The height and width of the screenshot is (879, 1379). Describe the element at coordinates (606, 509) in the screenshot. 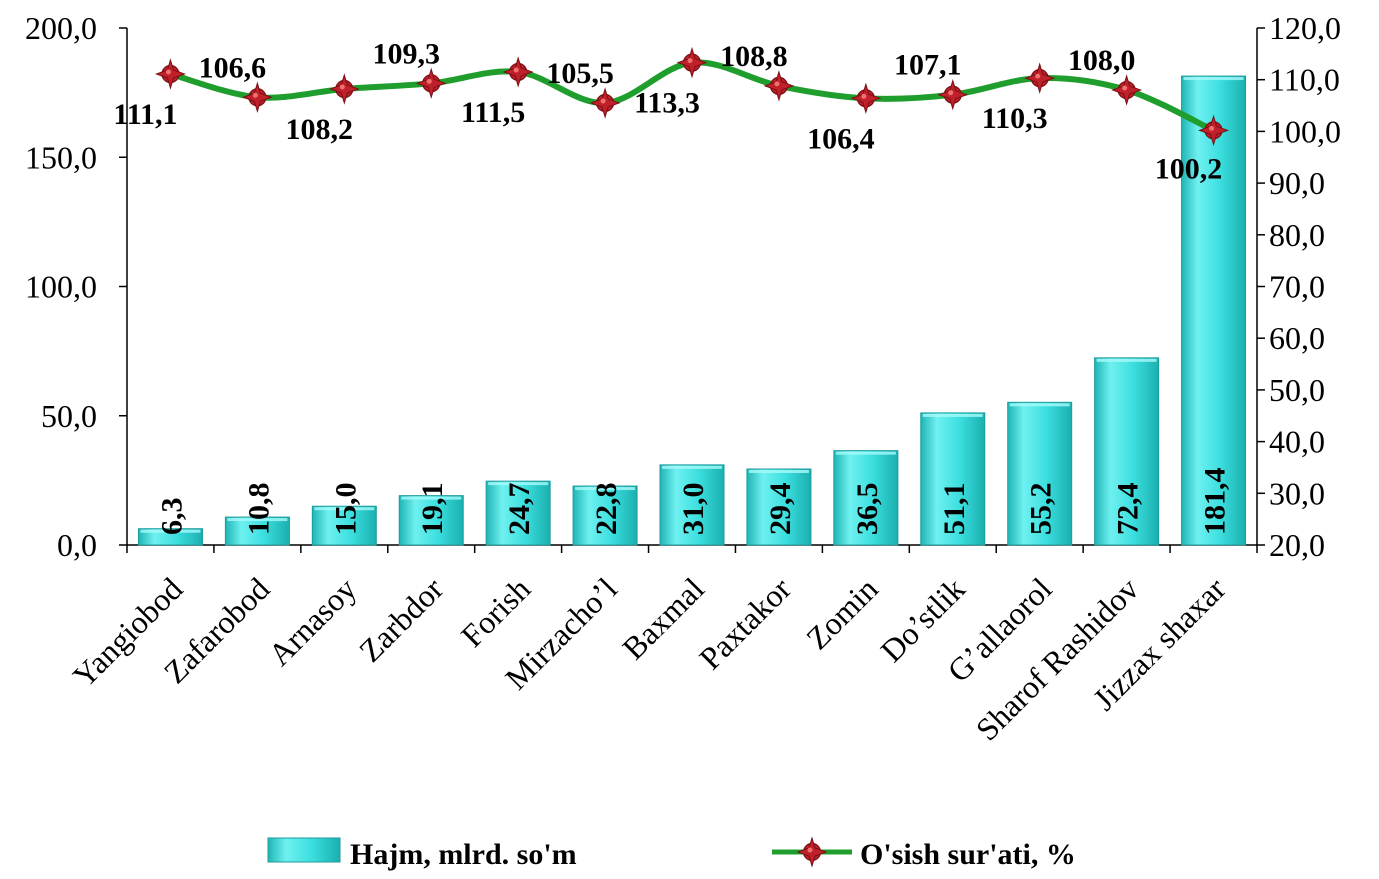

I see `bar-value-label: 22,8` at that location.